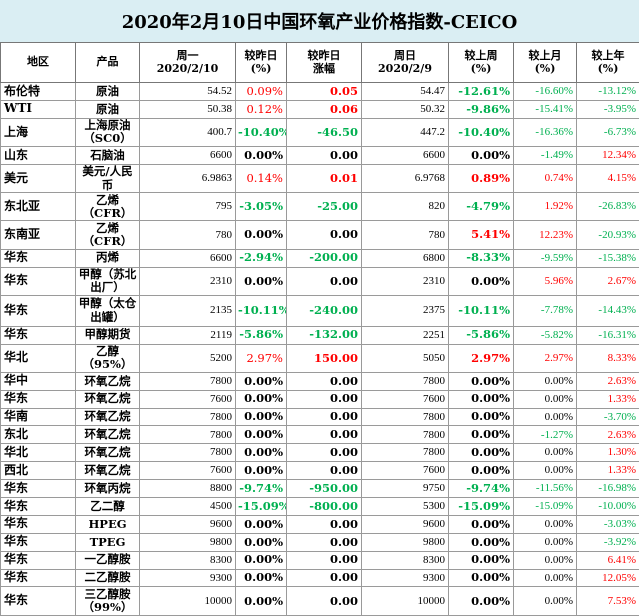  Describe the element at coordinates (607, 488) in the screenshot. I see `cell-yoy: -16.98%` at that location.